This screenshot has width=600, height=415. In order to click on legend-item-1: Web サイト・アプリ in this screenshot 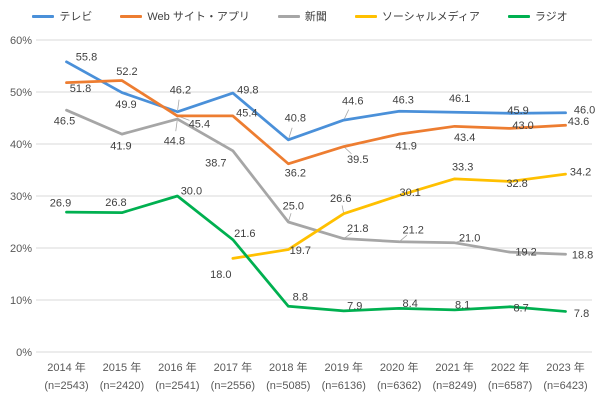, I will do `click(185, 16)`.